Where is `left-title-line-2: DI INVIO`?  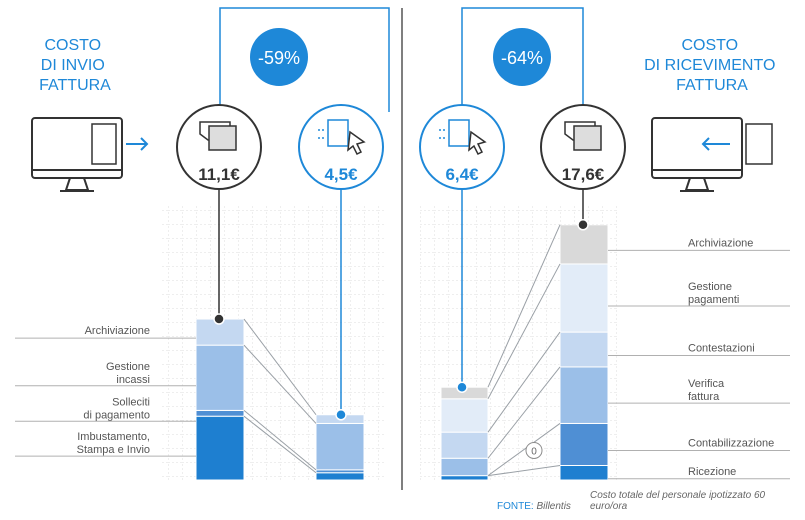 left-title-line-2: DI INVIO is located at coordinates (73, 65).